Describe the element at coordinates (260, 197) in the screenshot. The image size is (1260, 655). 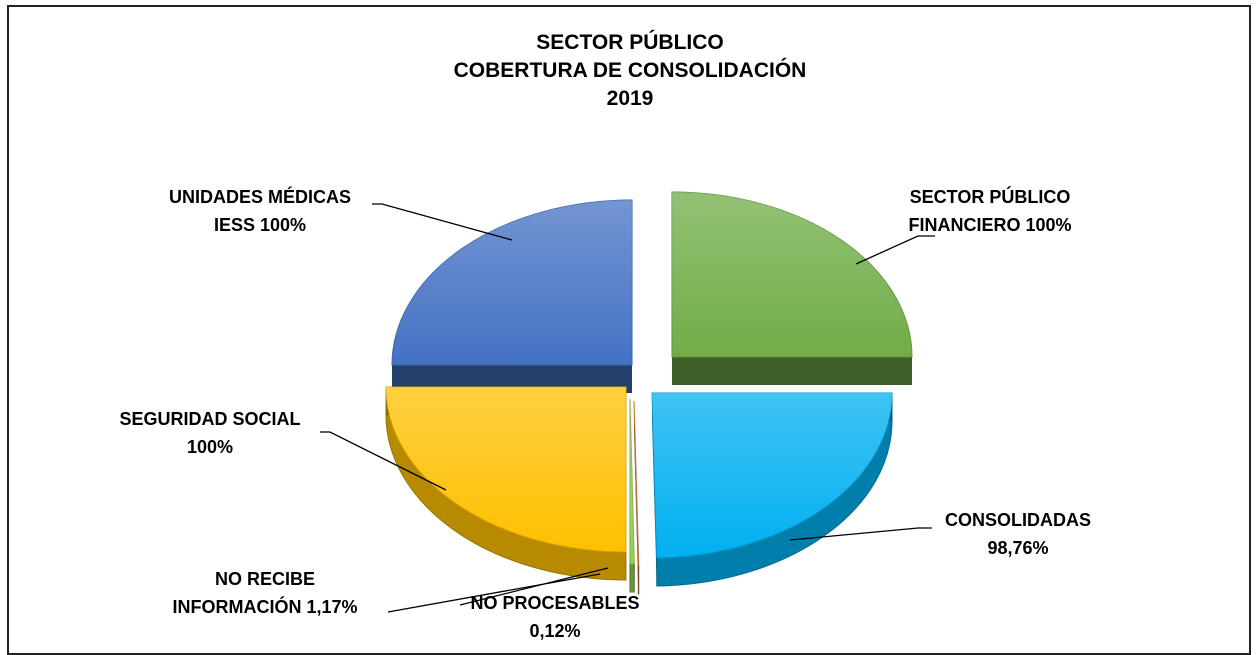
I see `label-unidades-medicas-line-1: UNIDADES MÉDICAS` at that location.